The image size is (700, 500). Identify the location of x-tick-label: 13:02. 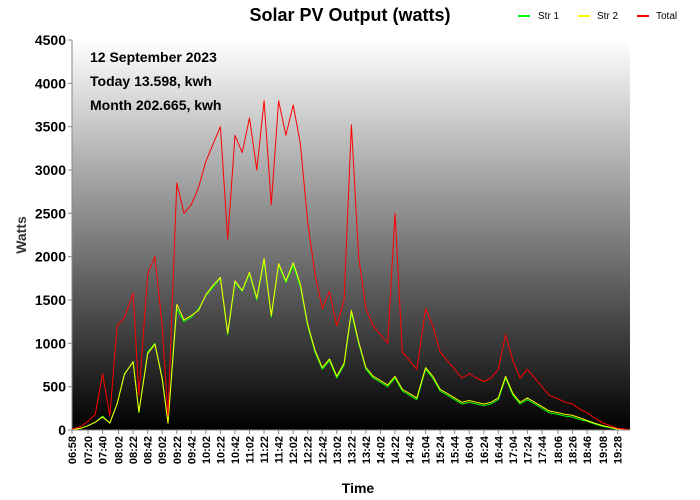
(338, 450).